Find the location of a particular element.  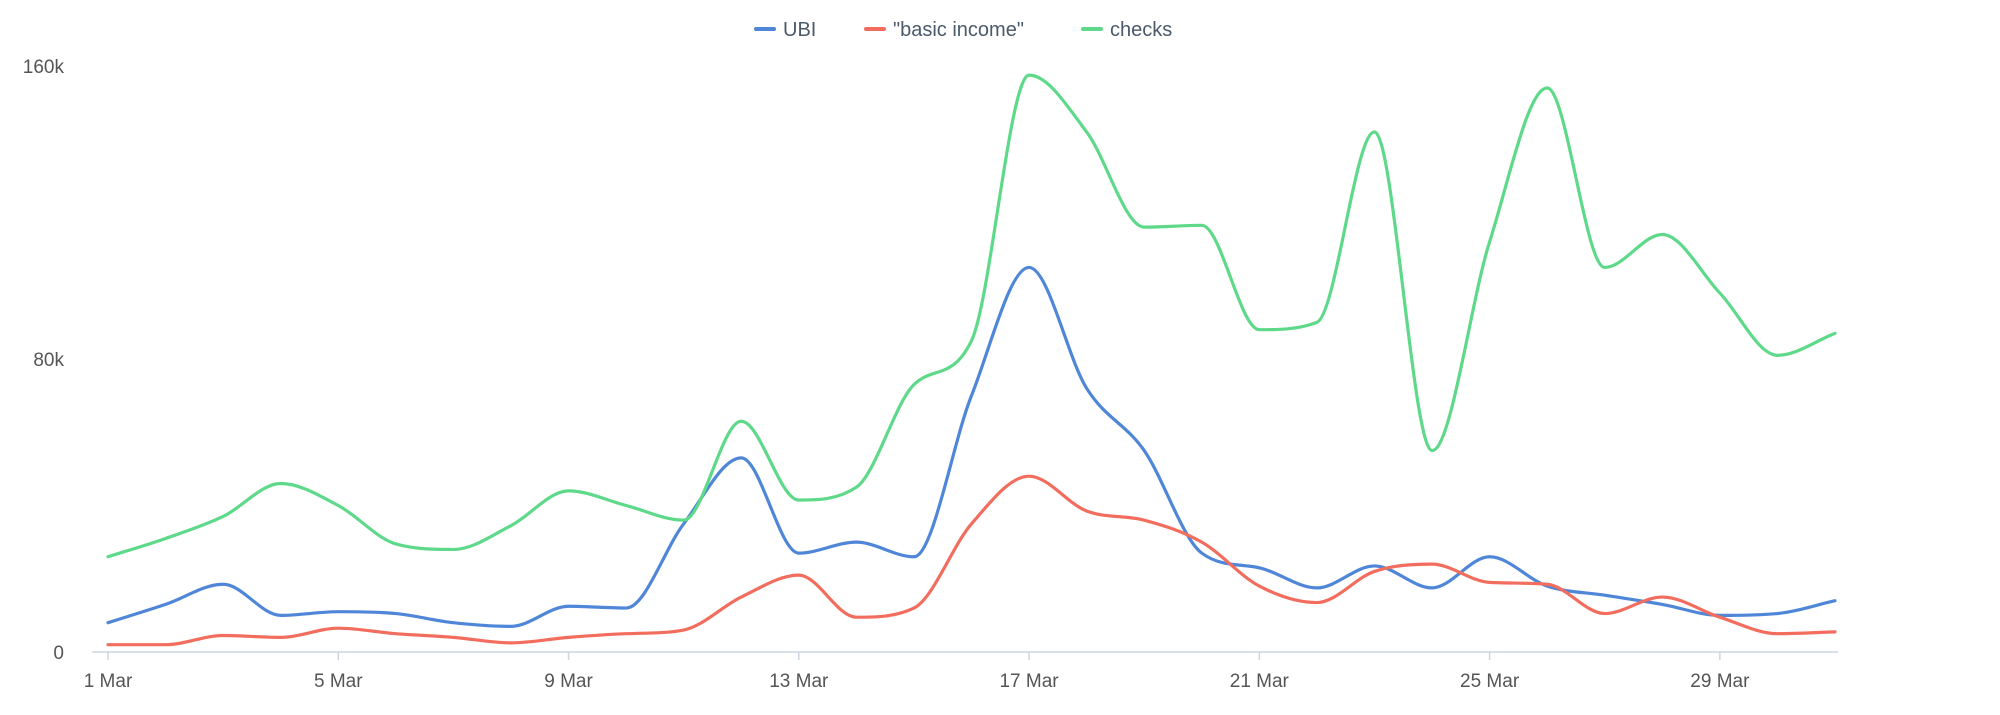

legend-item-basic-income: "basic income" is located at coordinates (944, 30).